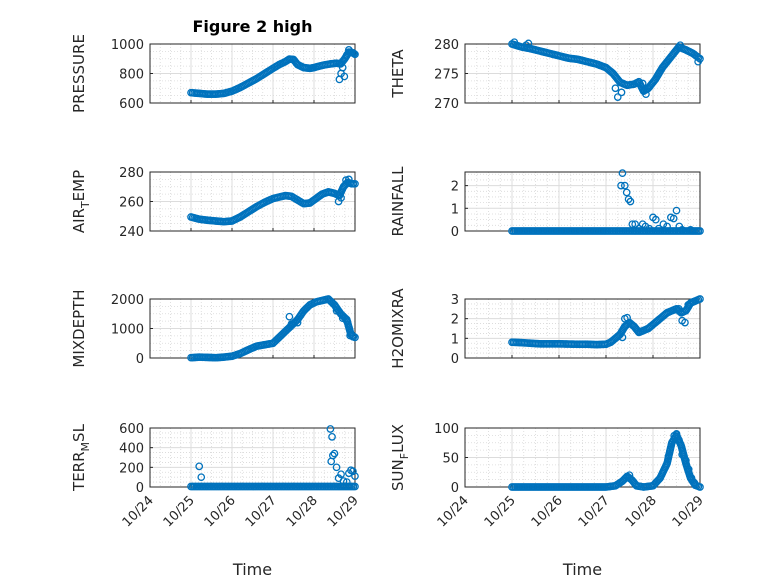  I want to click on y-axis-label-tail: LUX, so click(398, 438).